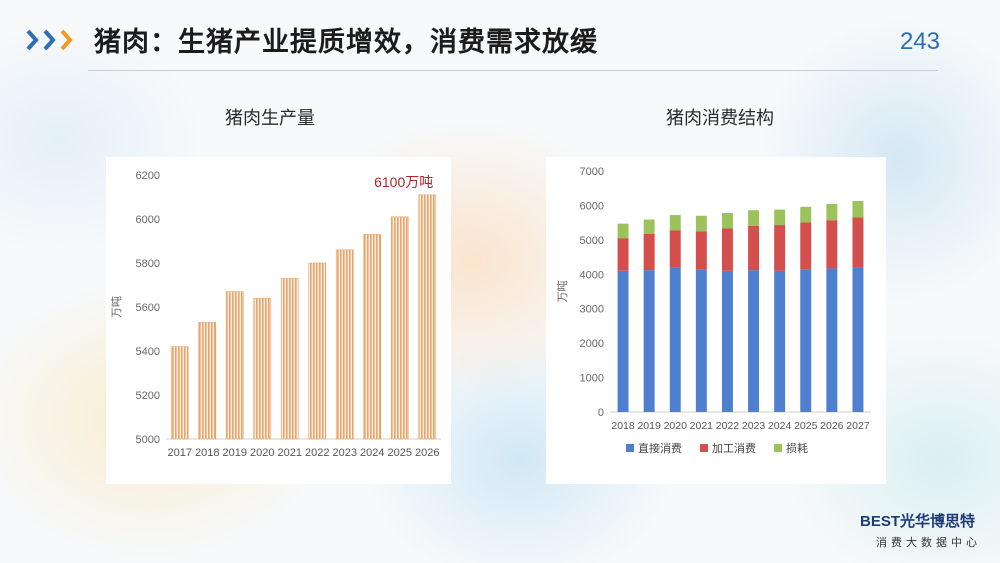  What do you see at coordinates (919, 41) in the screenshot?
I see `page-number: 243` at bounding box center [919, 41].